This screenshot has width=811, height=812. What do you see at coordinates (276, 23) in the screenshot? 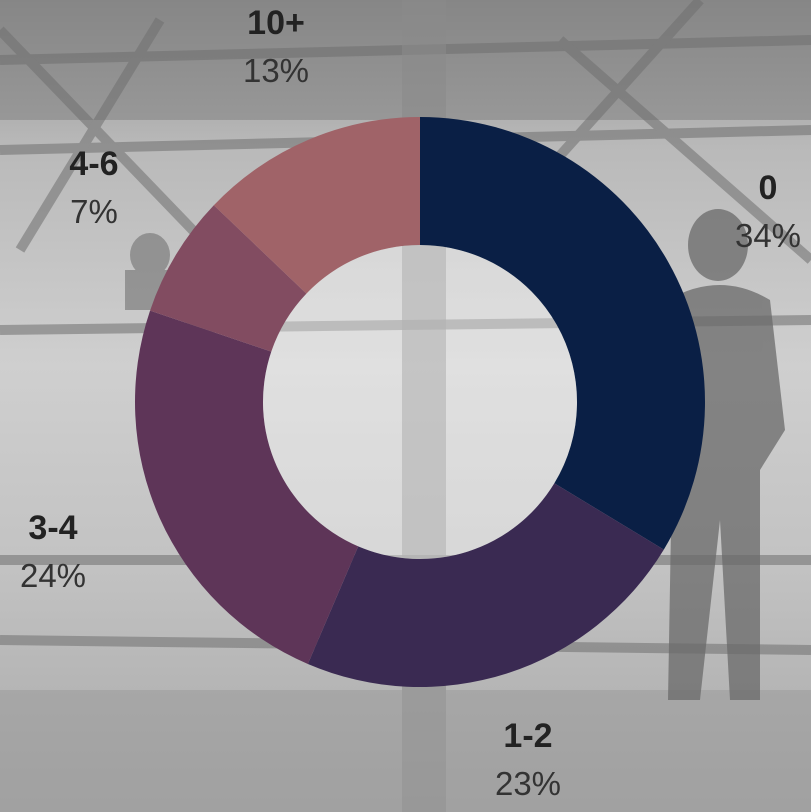
I see `category-label: 10+` at bounding box center [276, 23].